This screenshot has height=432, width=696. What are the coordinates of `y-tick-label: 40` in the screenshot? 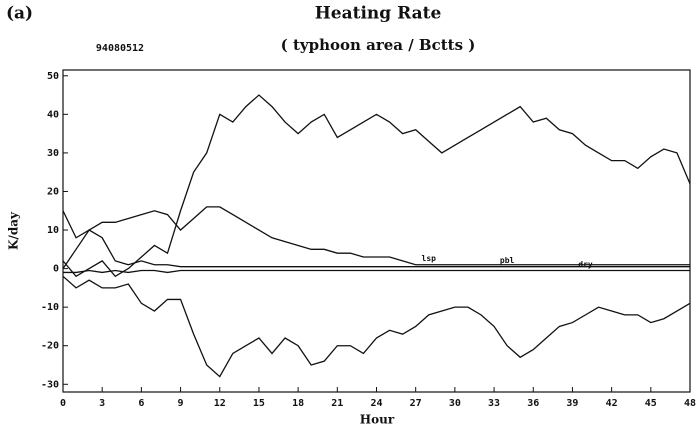 It's located at (53, 114).